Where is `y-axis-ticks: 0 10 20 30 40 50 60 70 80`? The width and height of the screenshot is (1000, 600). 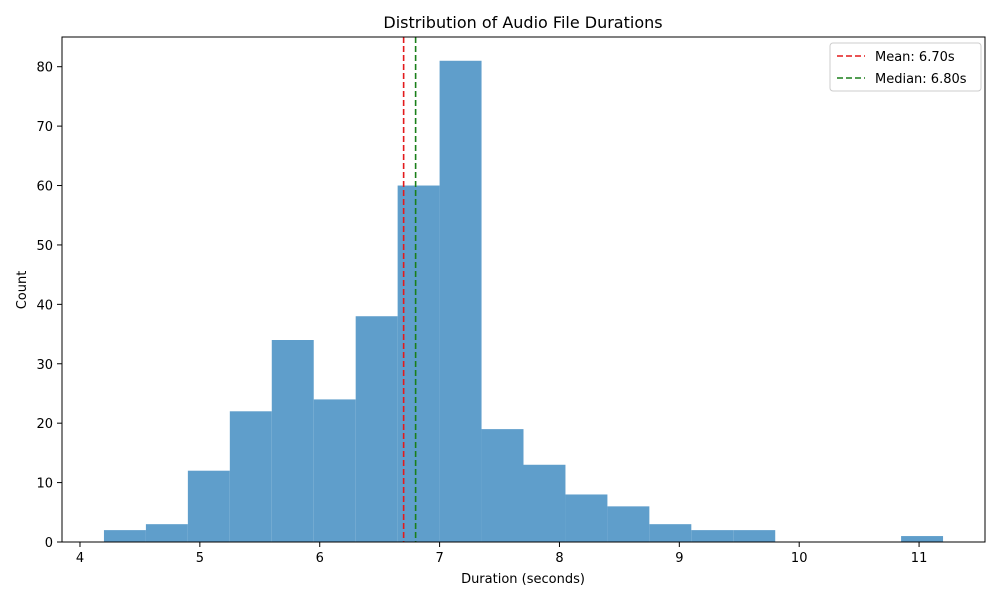 y-axis-ticks: 0 10 20 30 40 50 60 70 80 is located at coordinates (49, 306).